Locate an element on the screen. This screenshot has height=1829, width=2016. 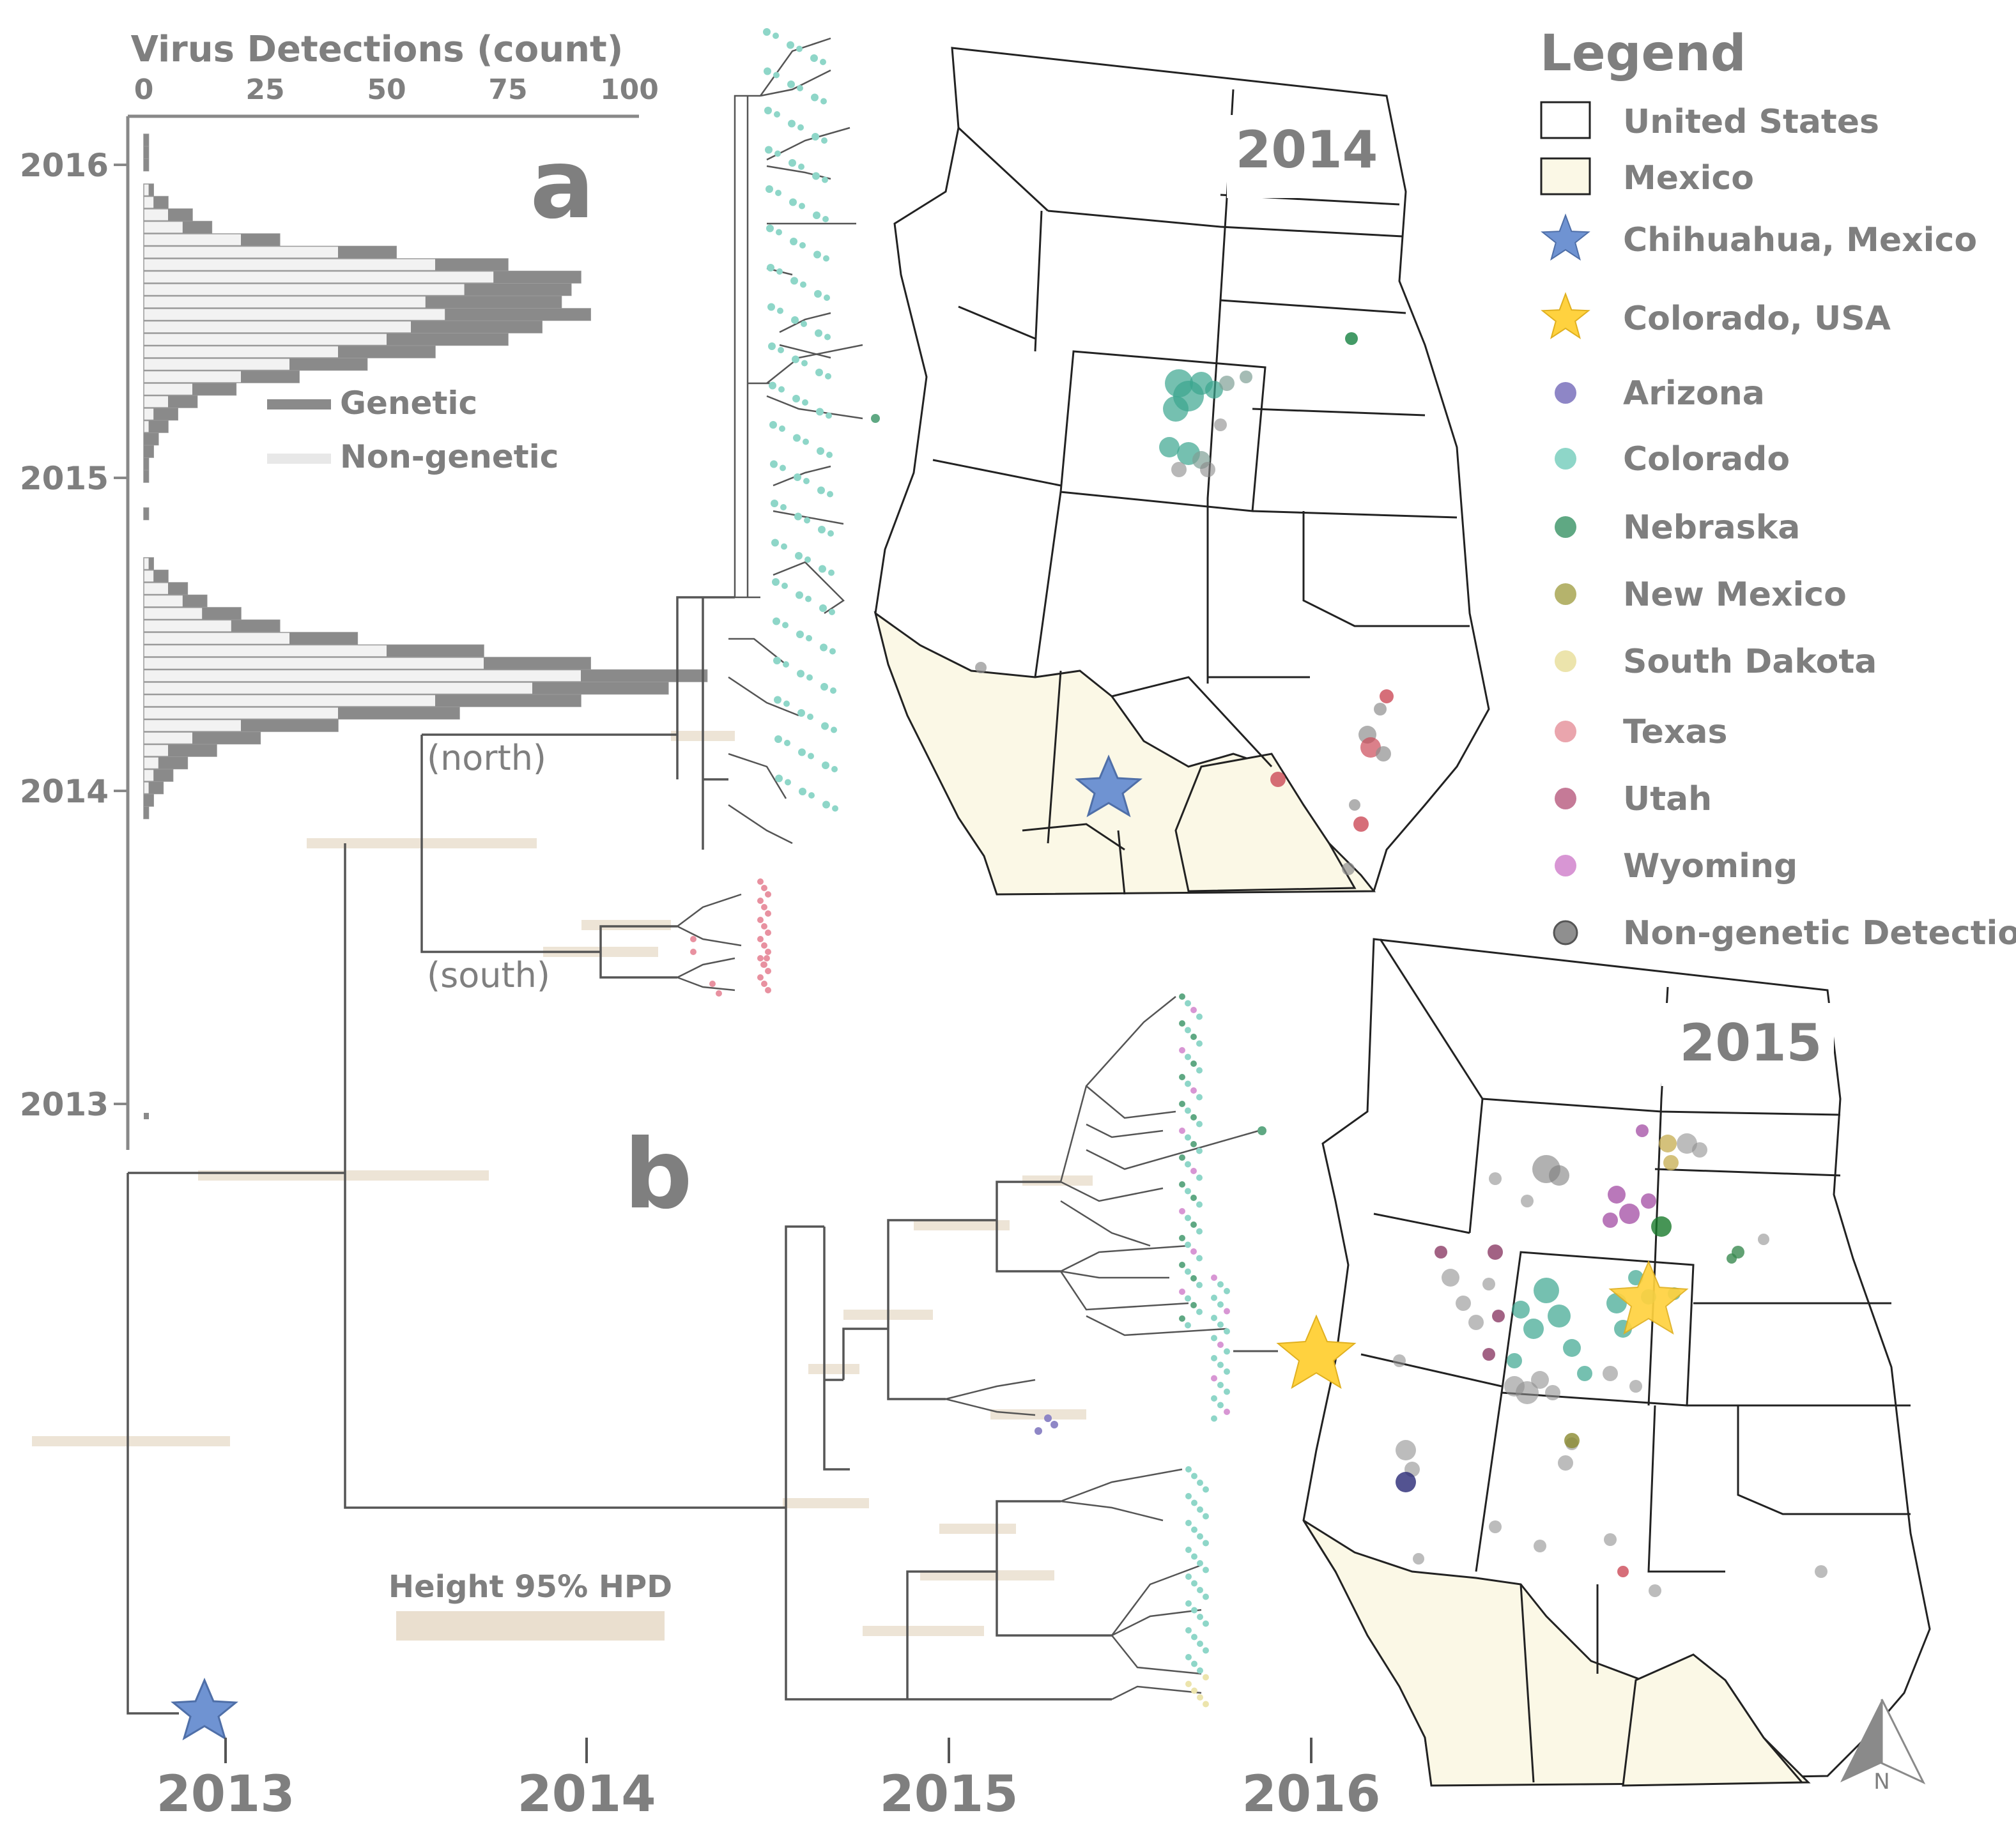
legend-item-label: Mexico is located at coordinates (1689, 178).